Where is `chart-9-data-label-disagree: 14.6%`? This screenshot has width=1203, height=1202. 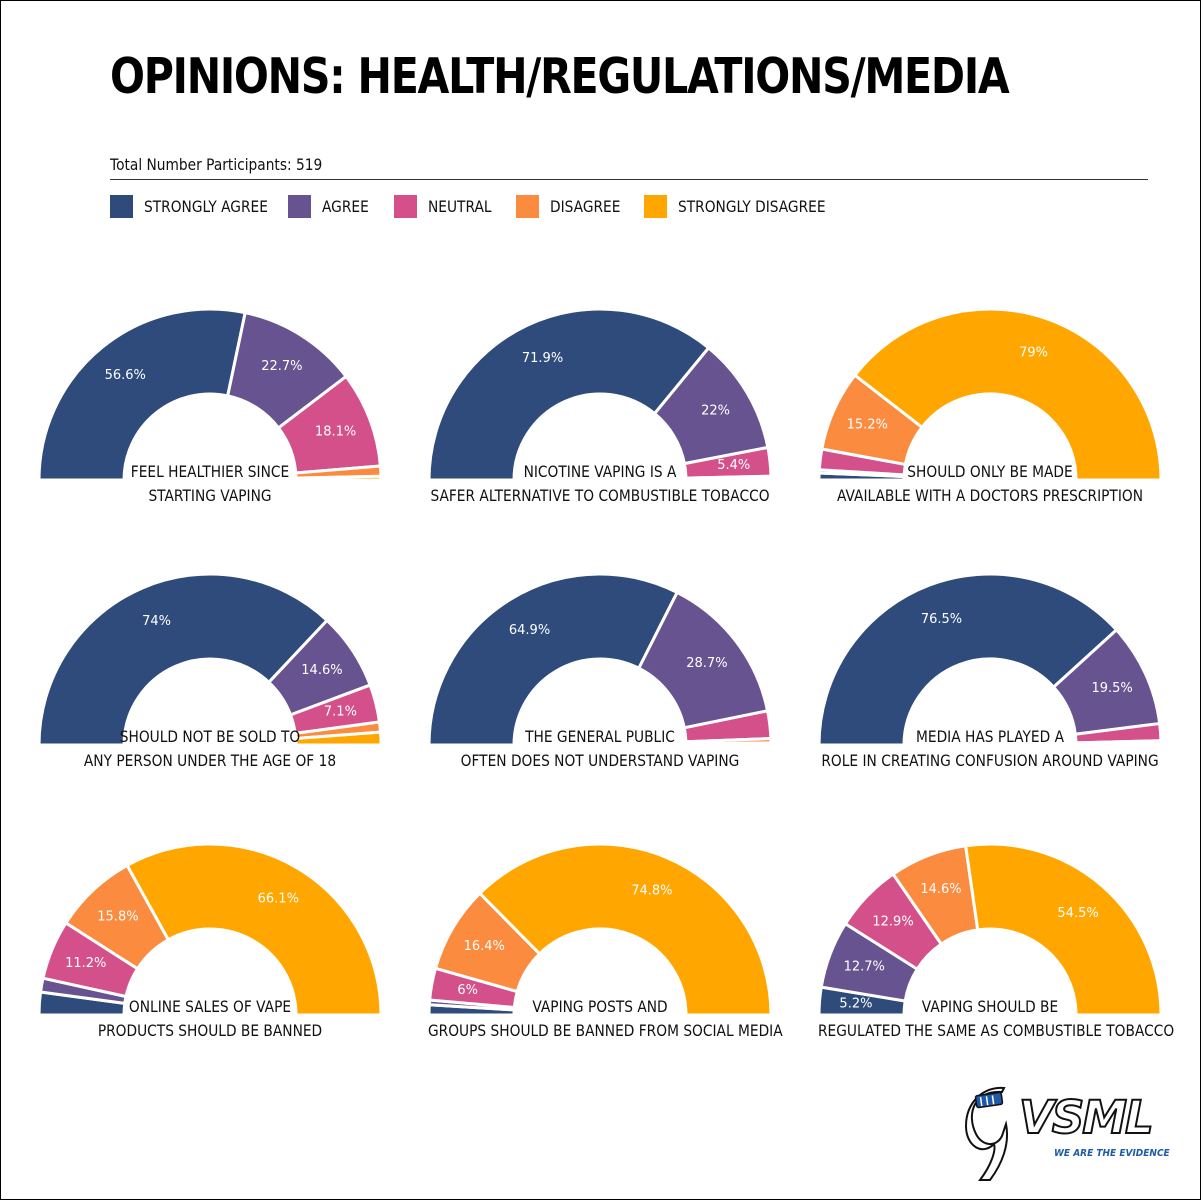
chart-9-data-label-disagree: 14.6% is located at coordinates (940, 889).